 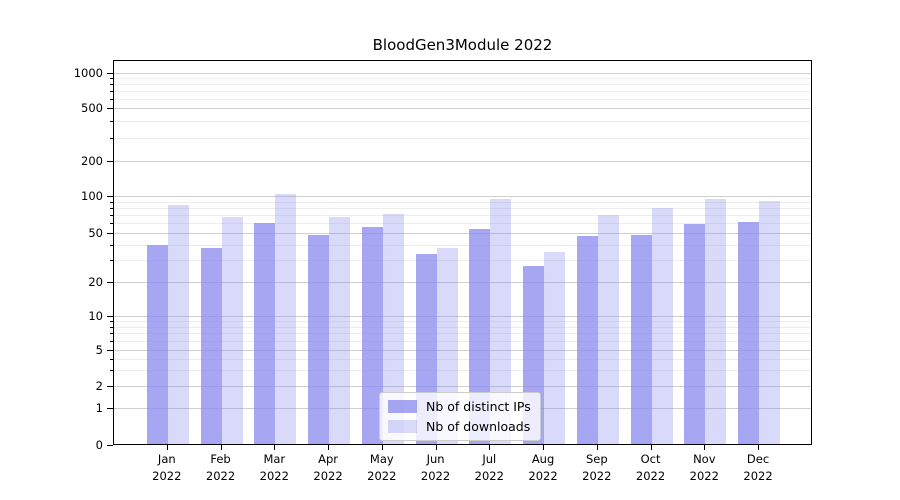 What do you see at coordinates (716, 321) in the screenshot?
I see `bar-downloads-nov` at bounding box center [716, 321].